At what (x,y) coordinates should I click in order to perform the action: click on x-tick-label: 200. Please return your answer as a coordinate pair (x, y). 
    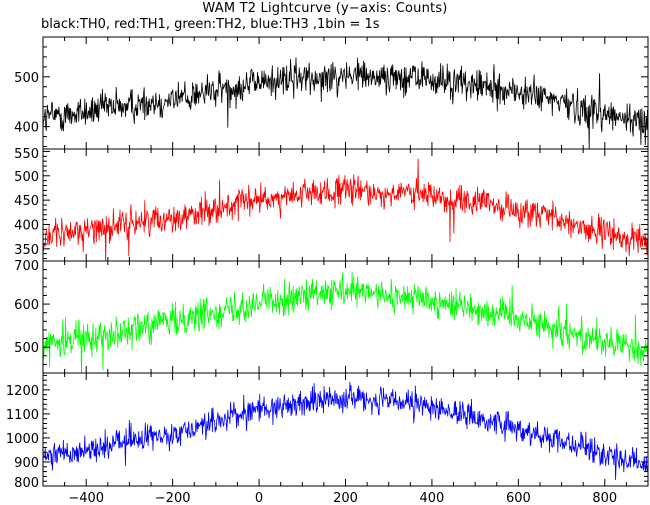
    Looking at the image, I should click on (345, 498).